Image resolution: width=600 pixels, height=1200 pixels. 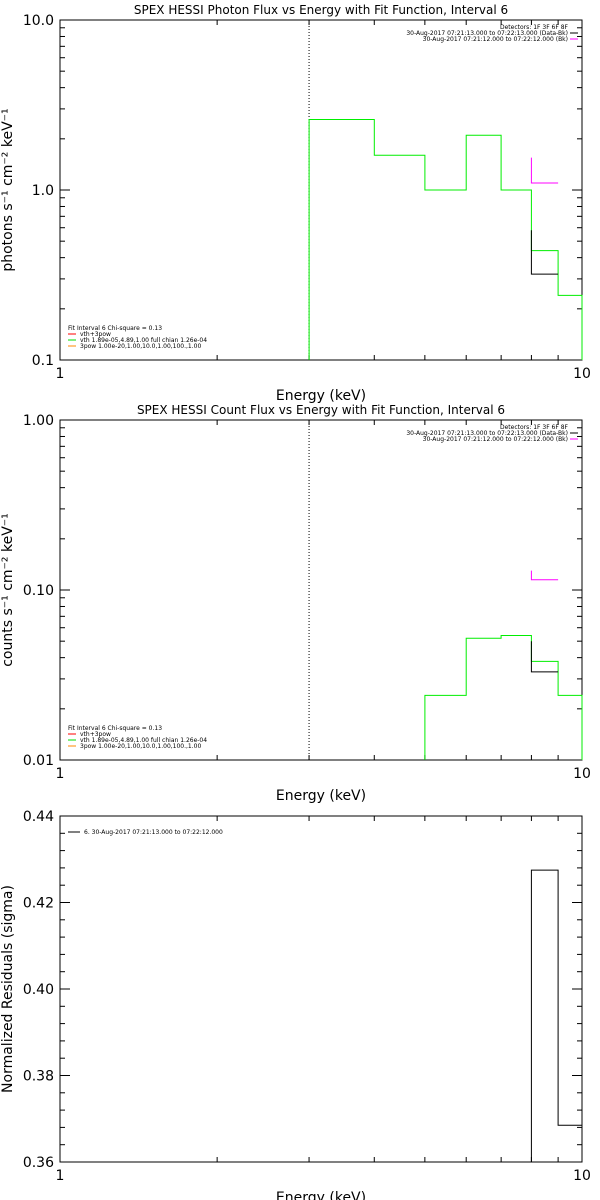 I want to click on y-tick-label: 0.01, so click(x=38, y=761).